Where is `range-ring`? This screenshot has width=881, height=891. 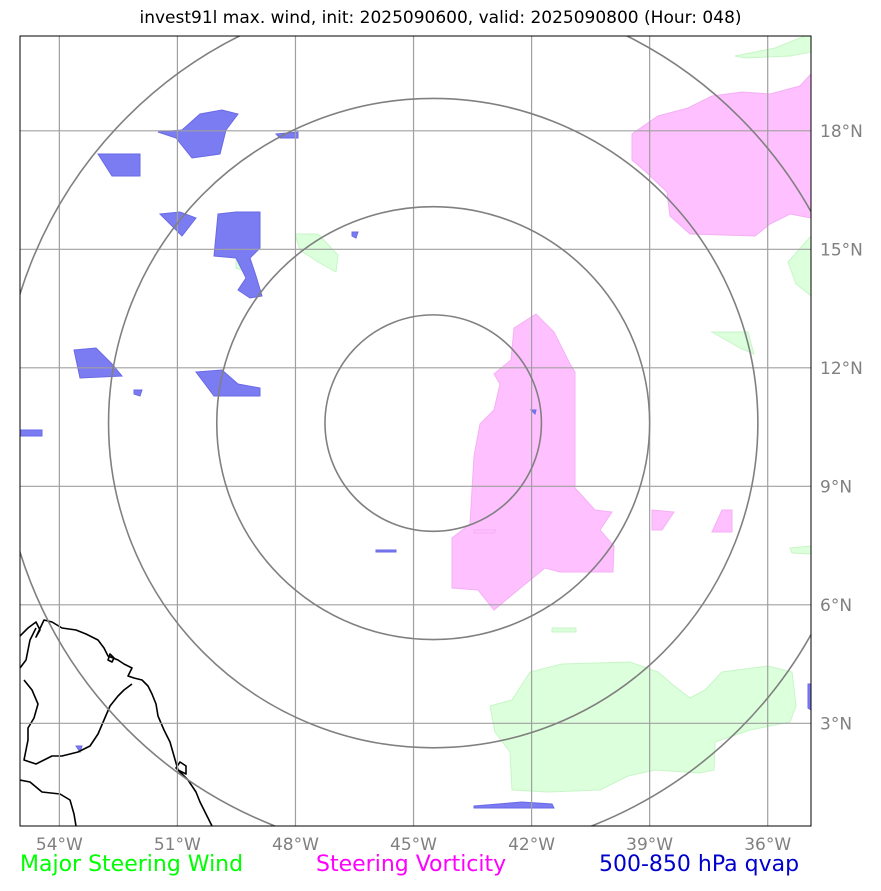 range-ring is located at coordinates (433, 423).